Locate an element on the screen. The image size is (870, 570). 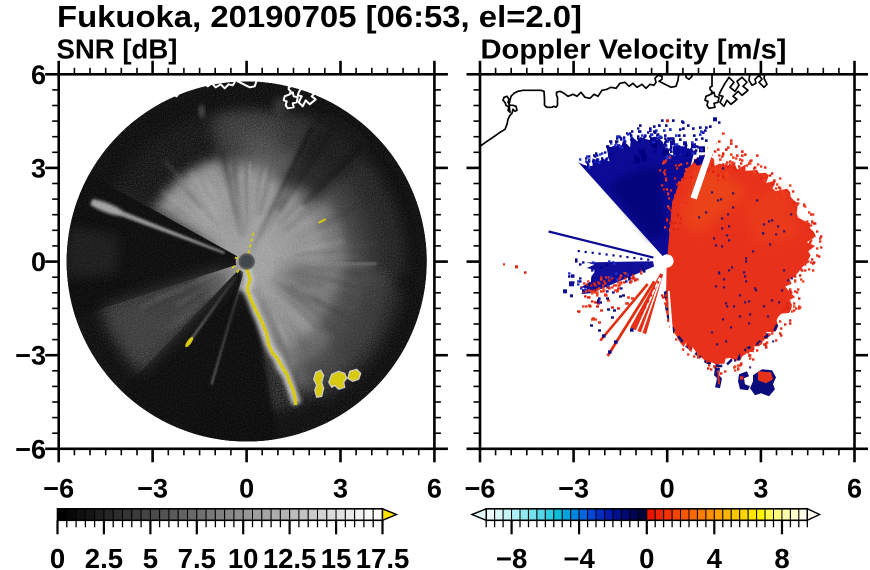
svg-text: 12.5 is located at coordinates (290, 556).